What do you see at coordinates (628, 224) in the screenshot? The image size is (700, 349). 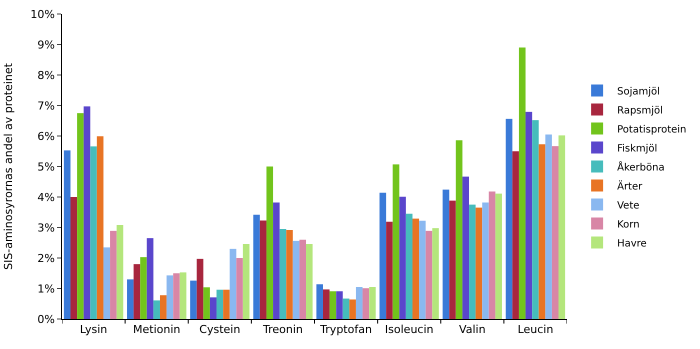 I see `legend-label: Korn` at bounding box center [628, 224].